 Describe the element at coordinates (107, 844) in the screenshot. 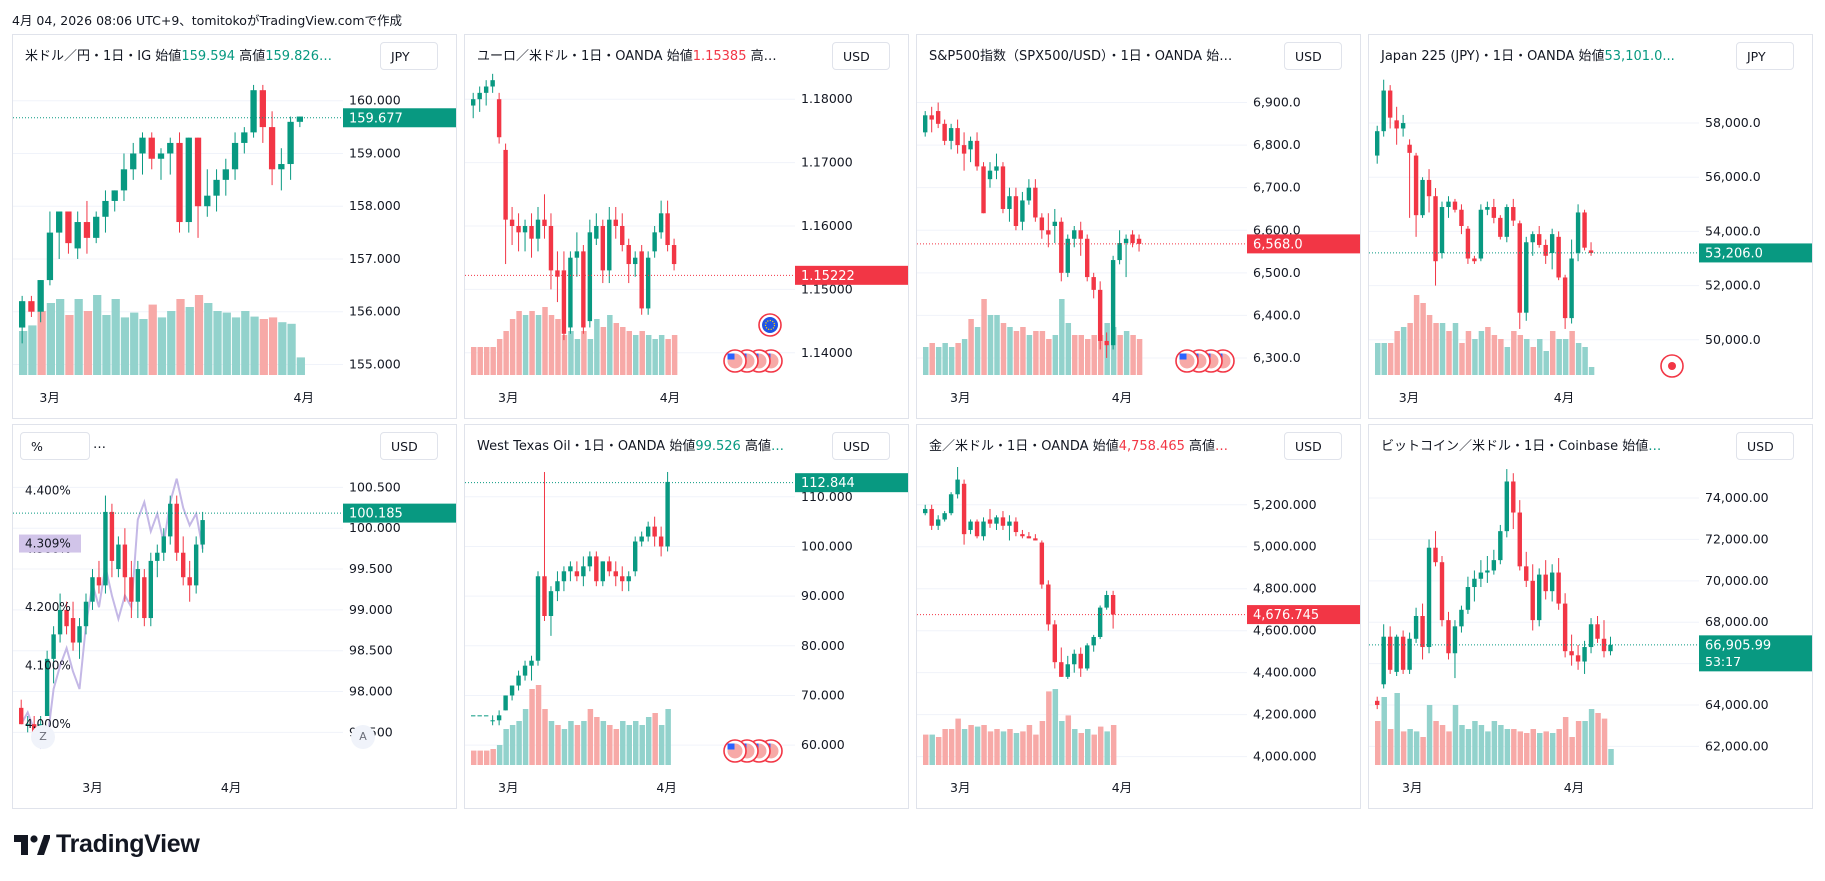

I see `tradingview-logo: TradingView` at that location.